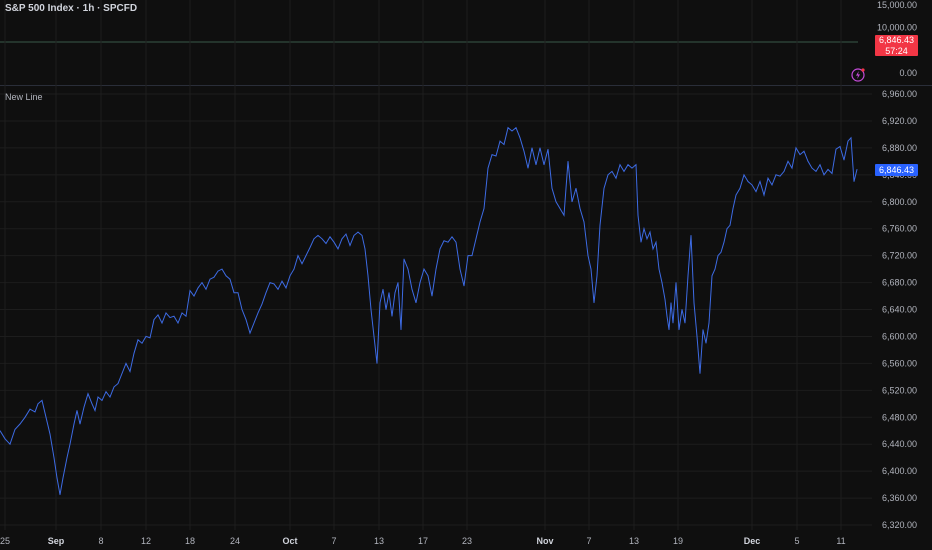  What do you see at coordinates (858, 75) in the screenshot?
I see `flash-icon` at bounding box center [858, 75].